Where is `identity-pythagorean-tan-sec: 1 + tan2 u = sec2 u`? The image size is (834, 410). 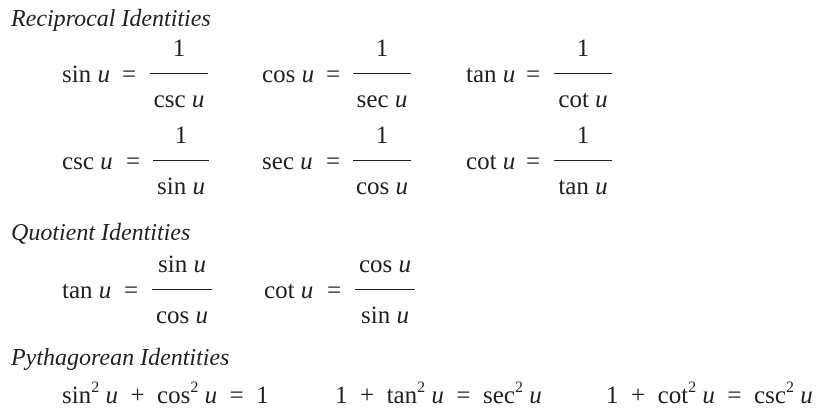
identity-pythagorean-tan-sec: 1 + tan2 u = sec2 u is located at coordinates (438, 394).